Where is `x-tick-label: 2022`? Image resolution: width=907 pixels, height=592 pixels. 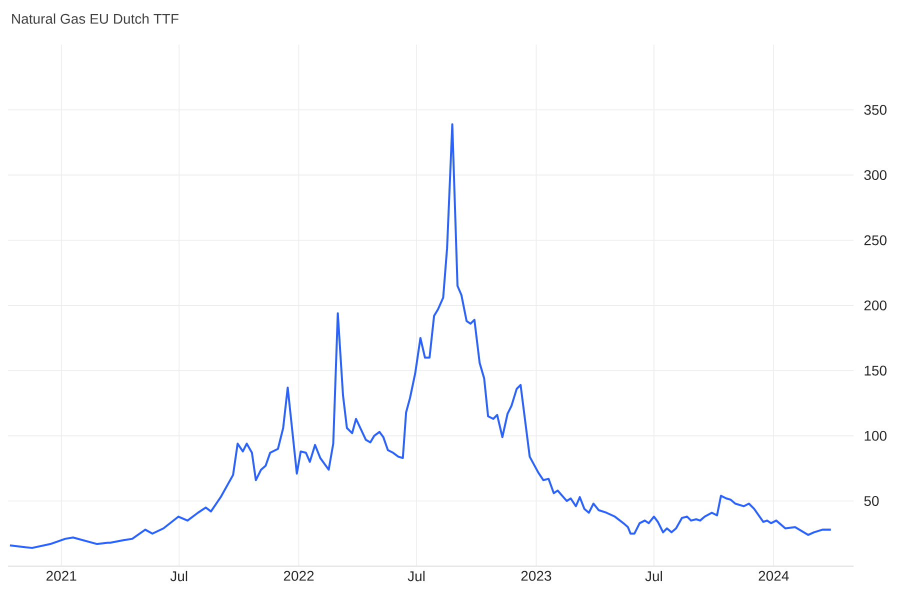
x-tick-label: 2022 is located at coordinates (299, 575).